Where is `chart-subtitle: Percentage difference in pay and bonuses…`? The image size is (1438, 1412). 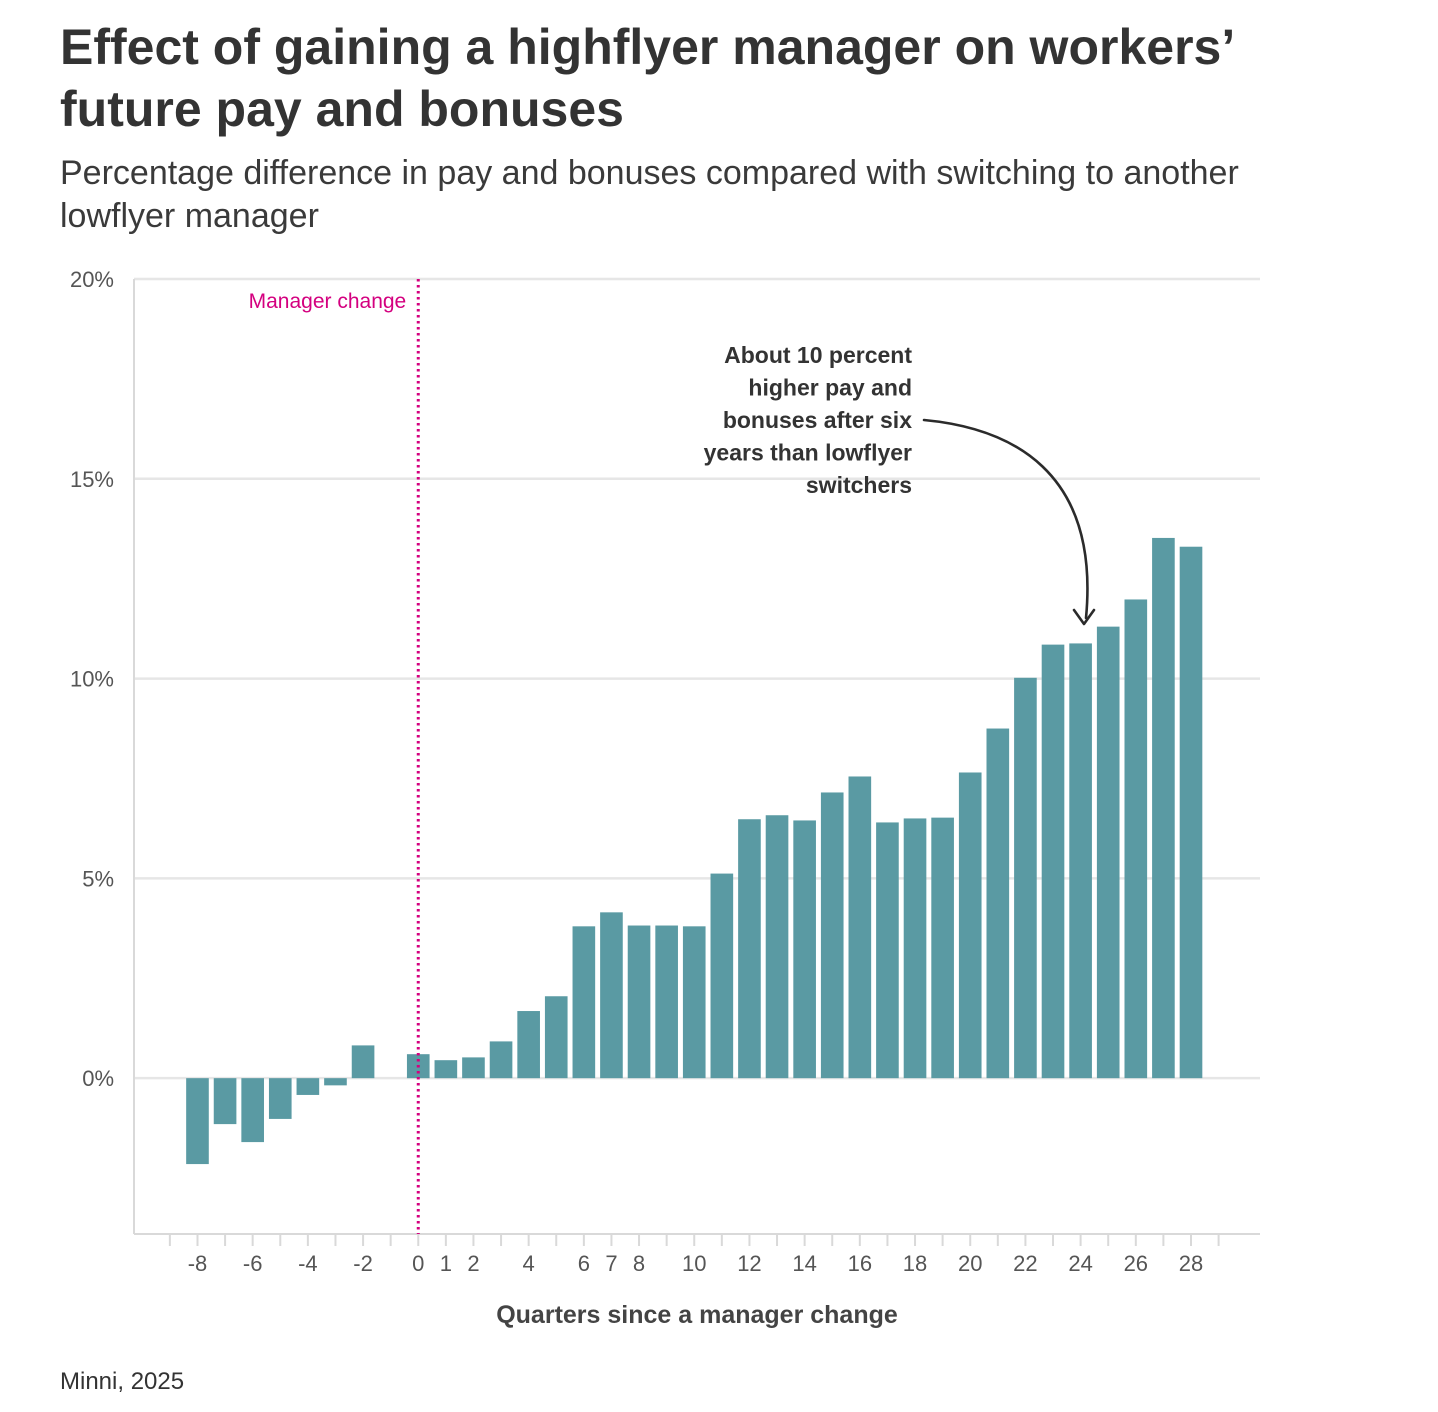
chart-subtitle: Percentage difference in pay and bonuses… is located at coordinates (649, 194).